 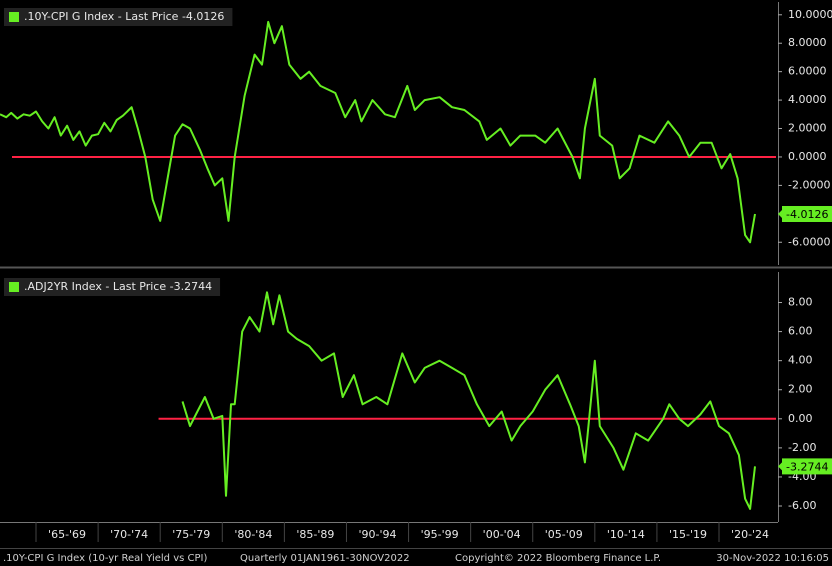 I want to click on footer-copyright: Copyright© 2022 Bloomberg Finance L.P., so click(x=558, y=558).